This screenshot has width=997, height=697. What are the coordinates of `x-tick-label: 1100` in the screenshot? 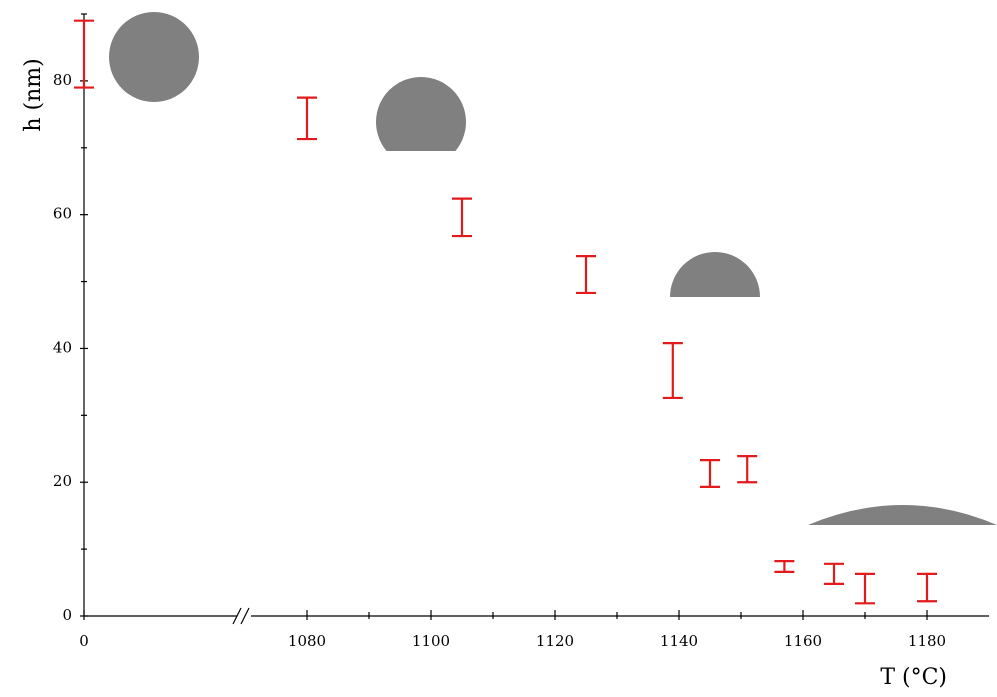 It's located at (431, 641).